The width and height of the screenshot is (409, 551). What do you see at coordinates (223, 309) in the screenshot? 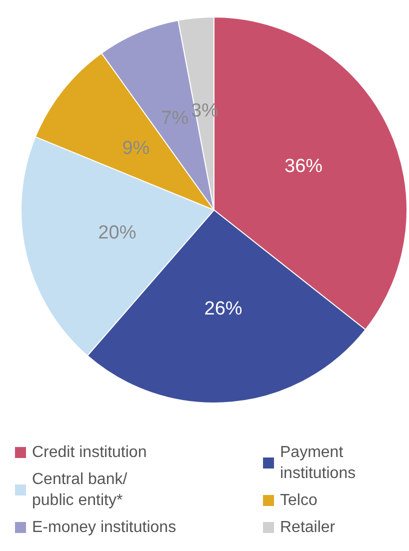
I see `data-label: 26%` at bounding box center [223, 309].